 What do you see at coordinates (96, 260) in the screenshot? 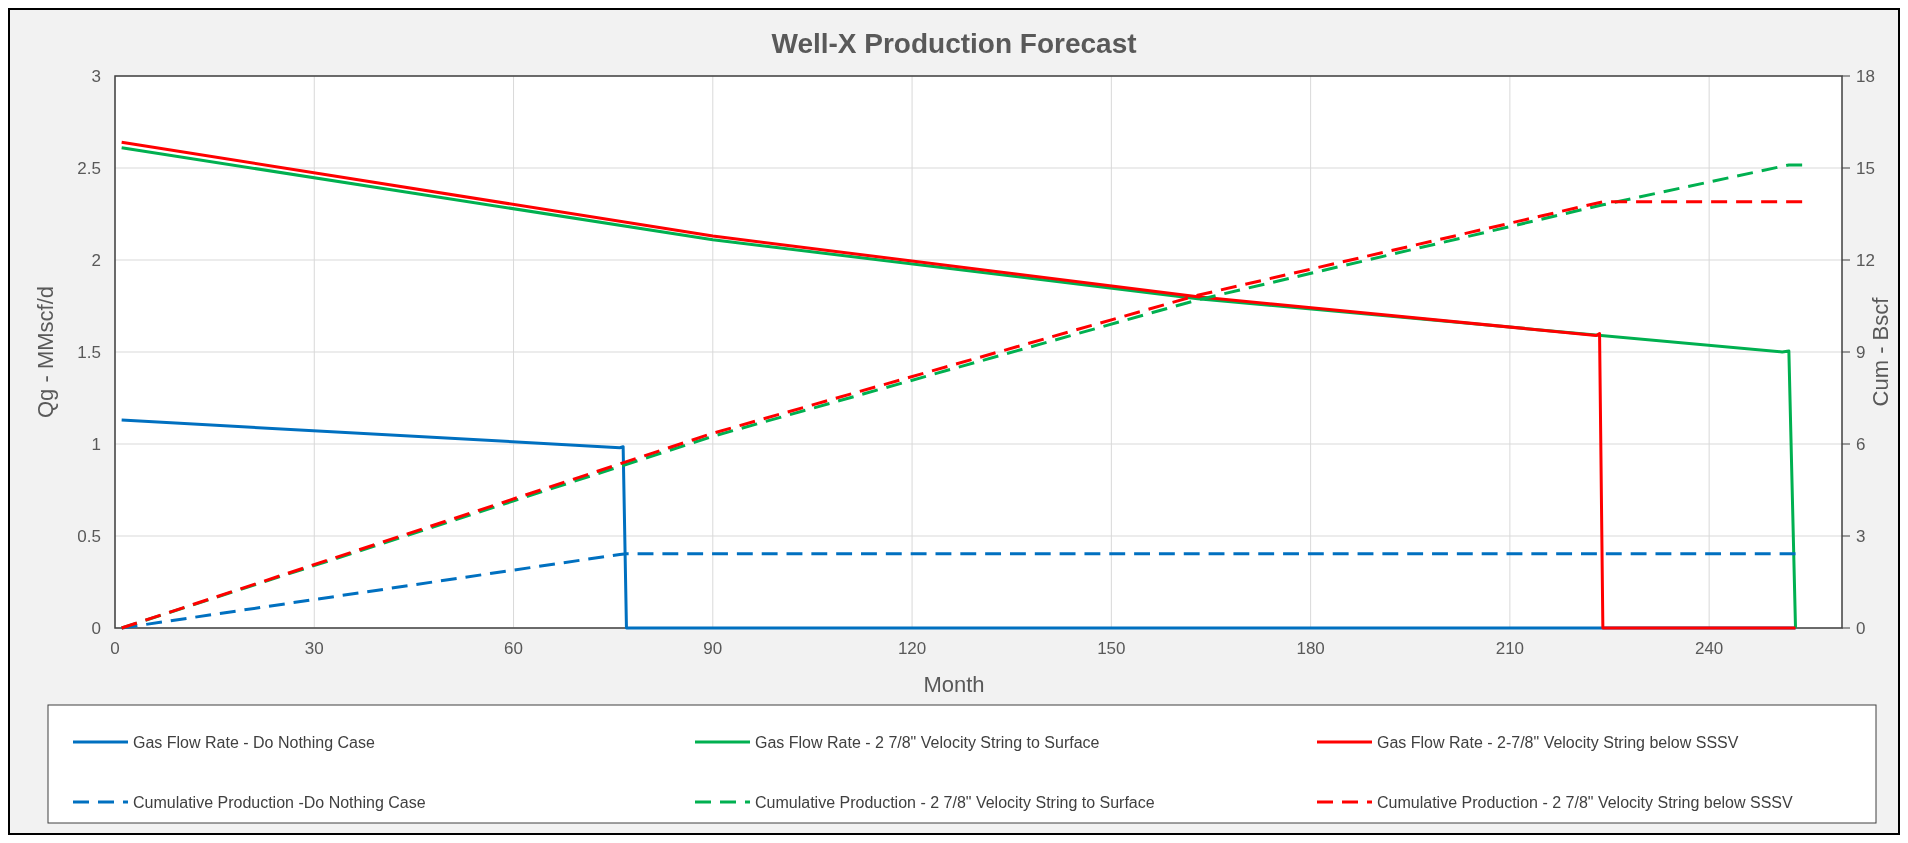
I see `y-tick-label: 2` at bounding box center [96, 260].